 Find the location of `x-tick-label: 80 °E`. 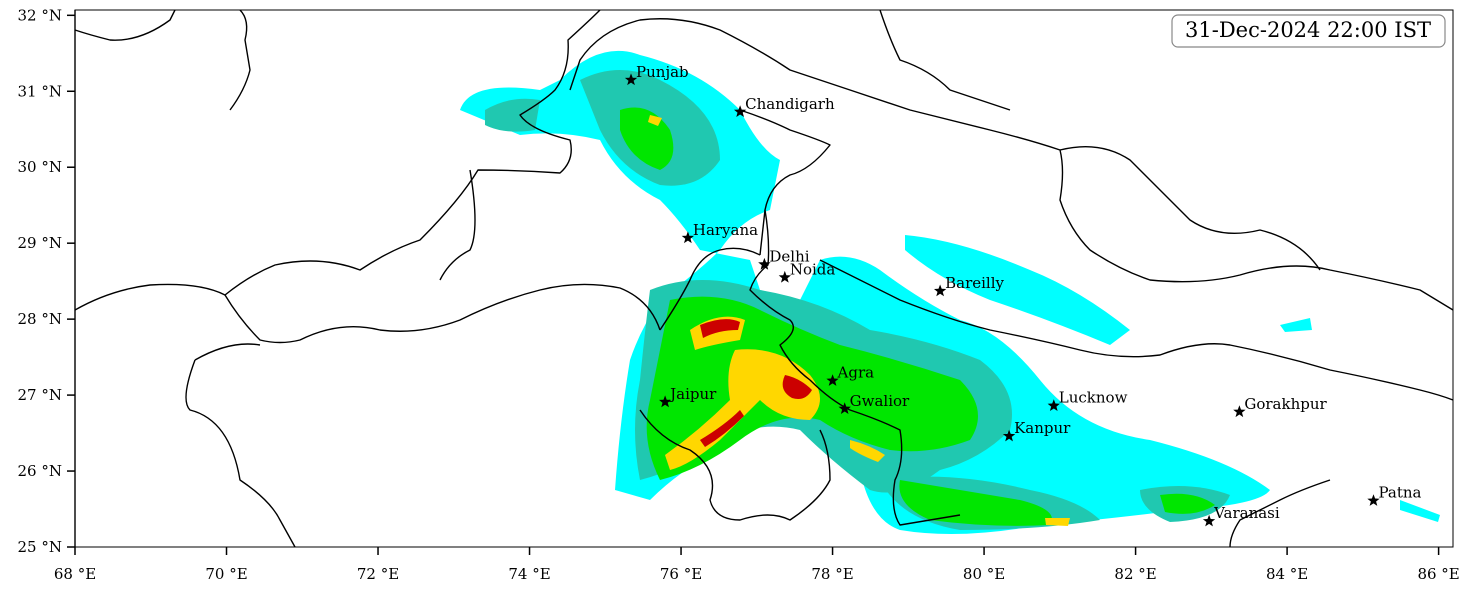

x-tick-label: 80 °E is located at coordinates (984, 574).